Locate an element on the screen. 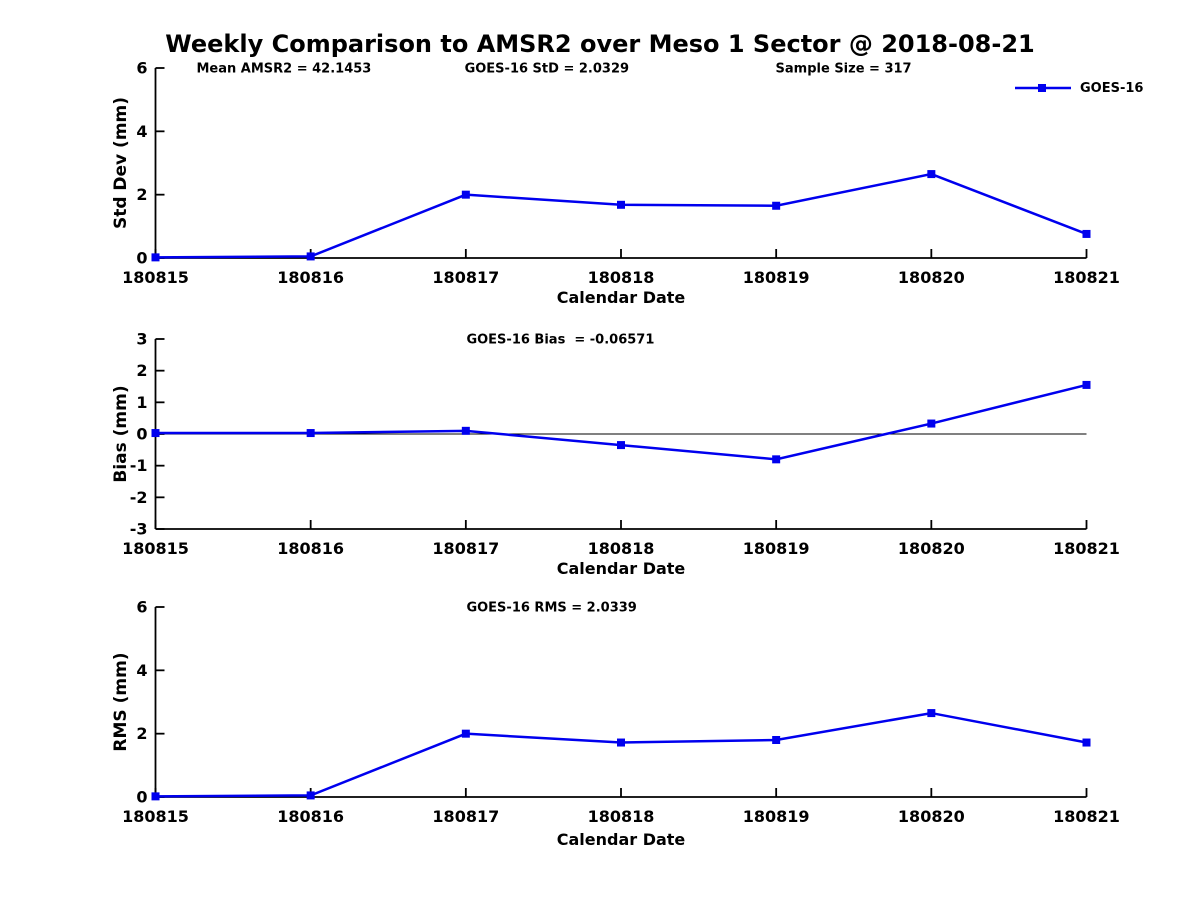 This screenshot has width=1200, height=900. y-tick-label: -1 is located at coordinates (139, 465).